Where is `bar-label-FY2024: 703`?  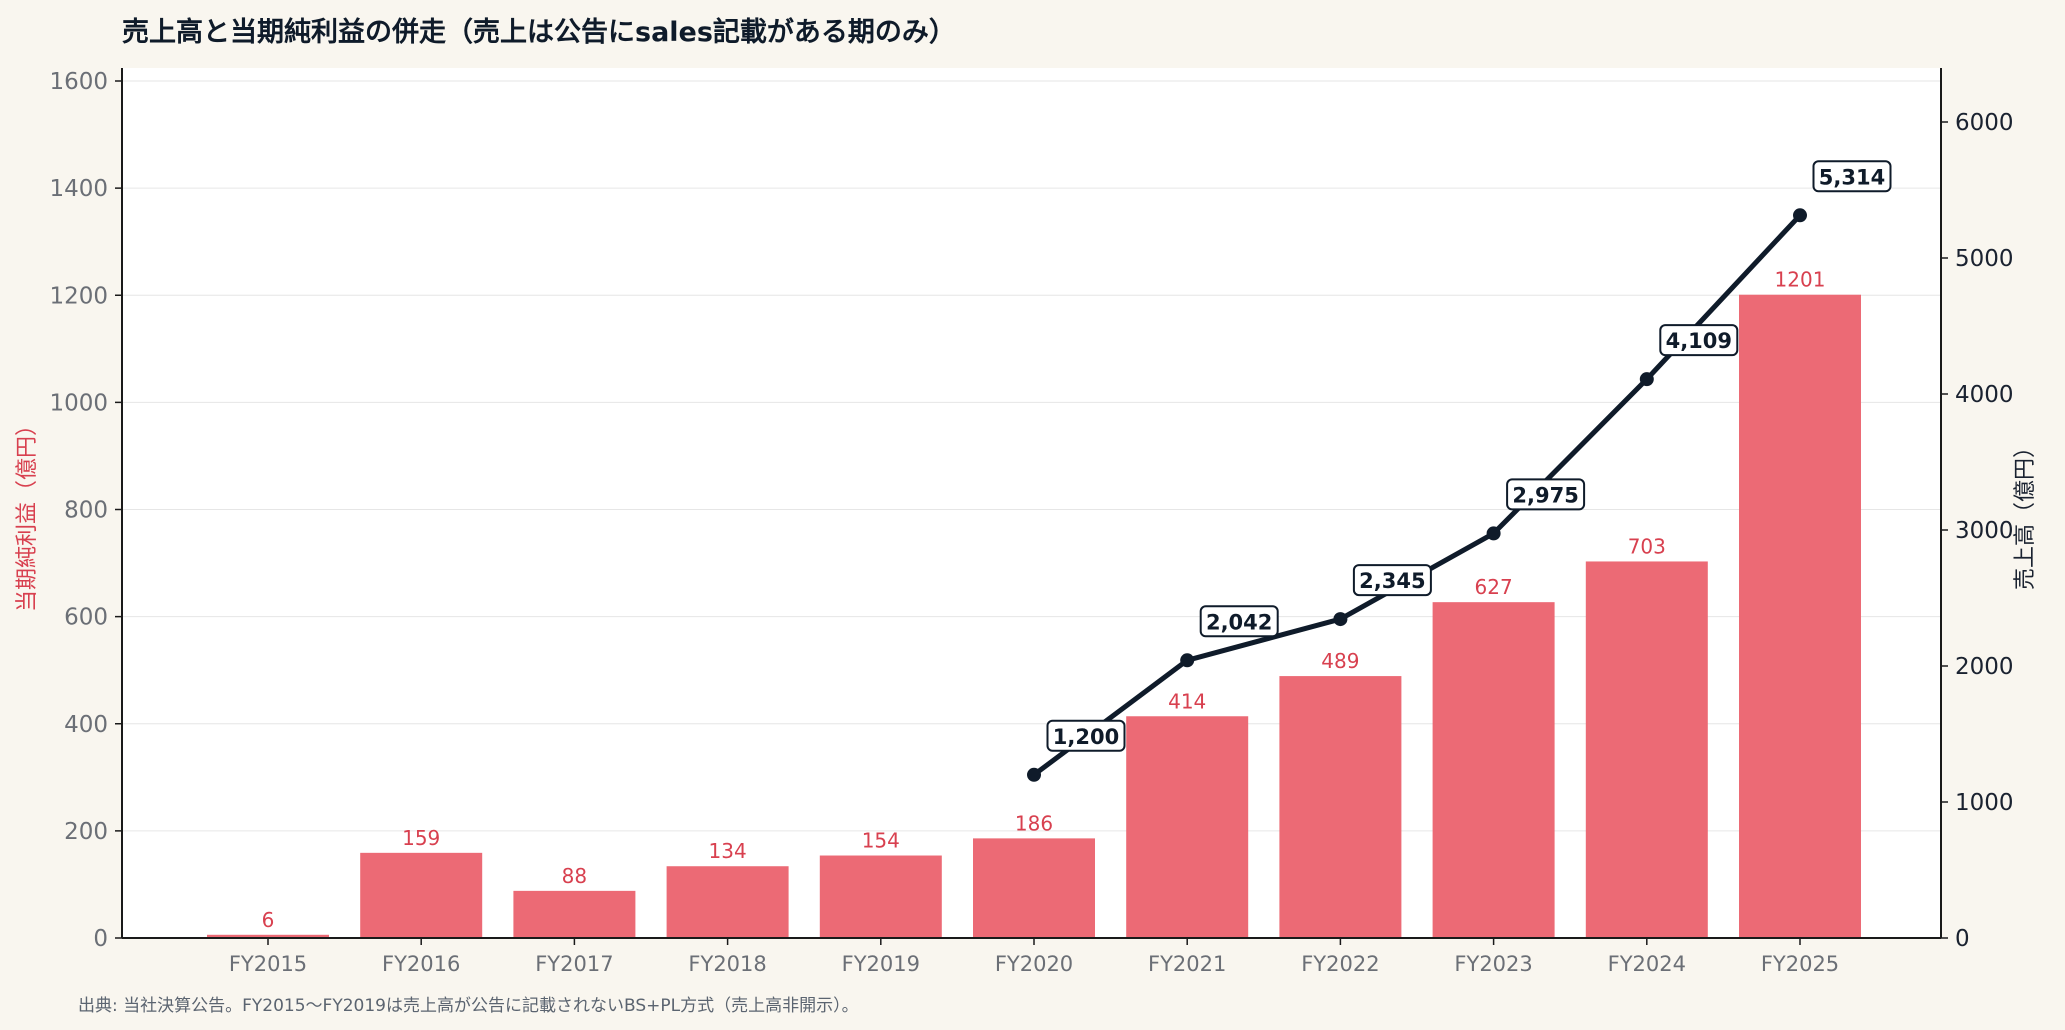 bar-label-FY2024: 703 is located at coordinates (1647, 546).